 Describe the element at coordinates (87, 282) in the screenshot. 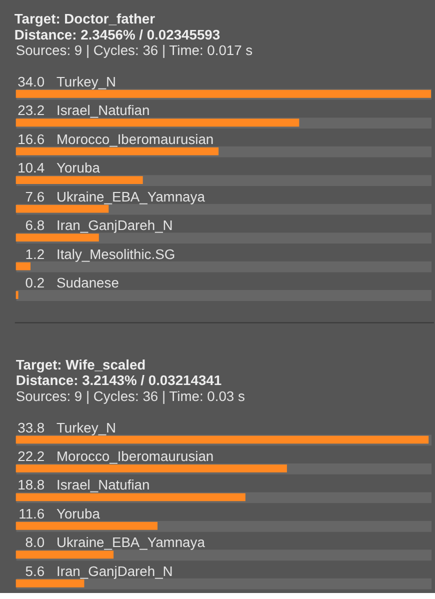

I see `category-label: Sudanese` at that location.